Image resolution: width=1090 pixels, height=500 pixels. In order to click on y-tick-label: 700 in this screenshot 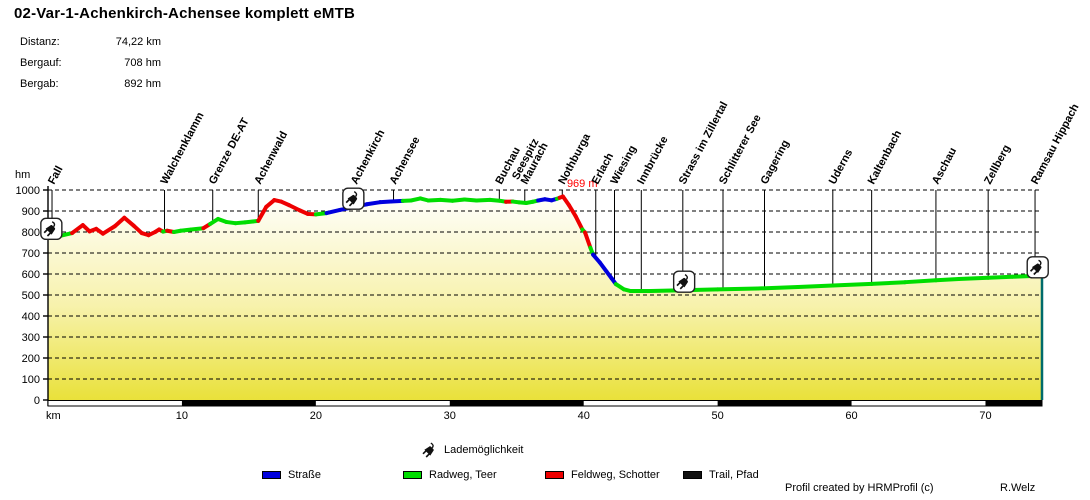, I will do `click(31, 254)`.